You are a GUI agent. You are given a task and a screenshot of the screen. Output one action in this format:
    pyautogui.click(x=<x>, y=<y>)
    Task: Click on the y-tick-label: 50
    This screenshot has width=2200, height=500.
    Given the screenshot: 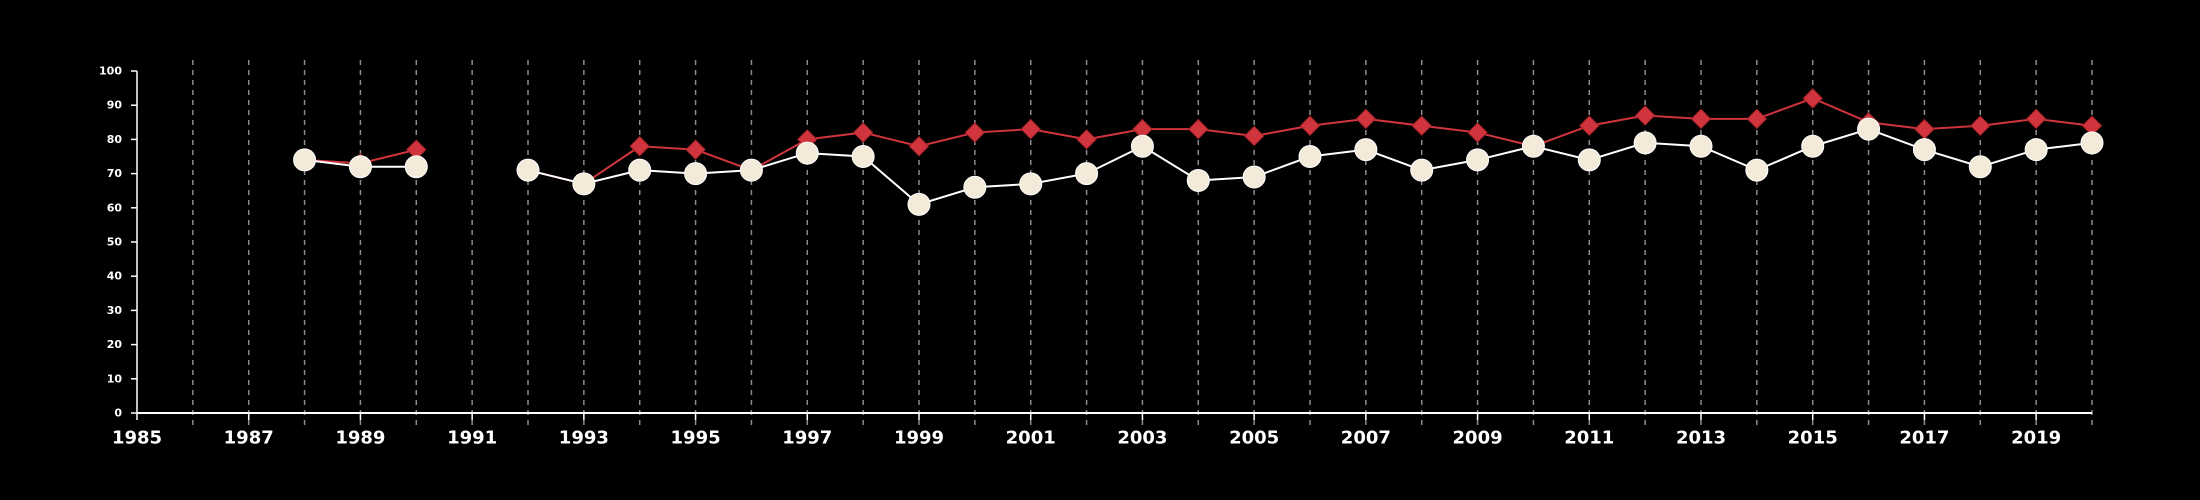 What is the action you would take?
    pyautogui.click(x=115, y=242)
    